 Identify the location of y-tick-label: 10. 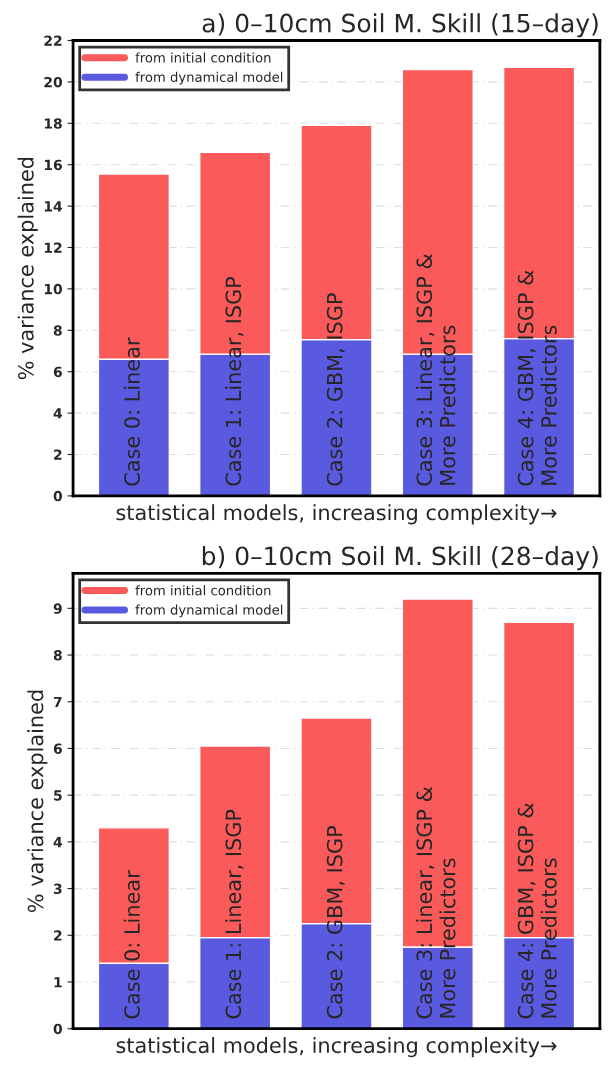
(53, 289).